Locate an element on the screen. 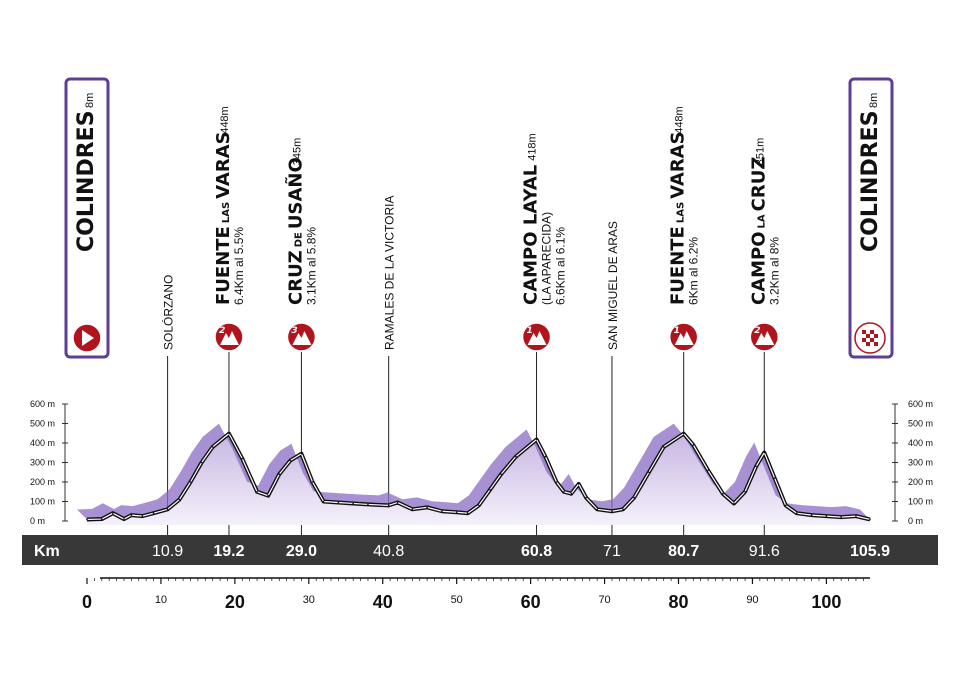 This screenshot has height=678, width=960. waypoint-label: SAN MIGUEL DE ARAS is located at coordinates (613, 285).